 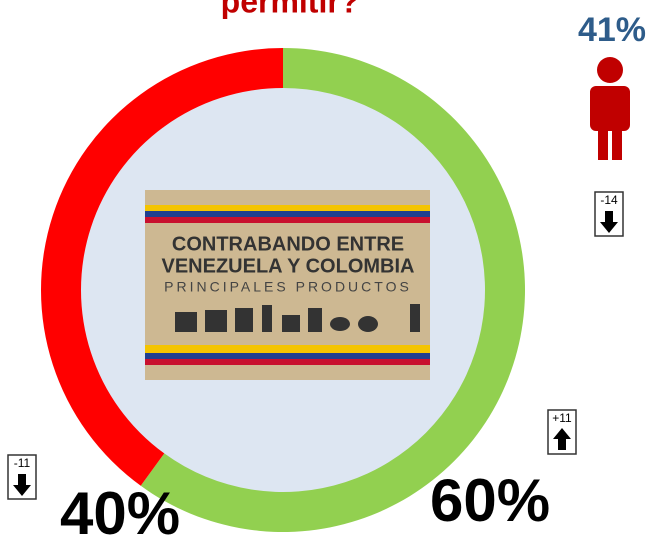 What do you see at coordinates (297, 318) in the screenshot?
I see `product-icons` at bounding box center [297, 318].